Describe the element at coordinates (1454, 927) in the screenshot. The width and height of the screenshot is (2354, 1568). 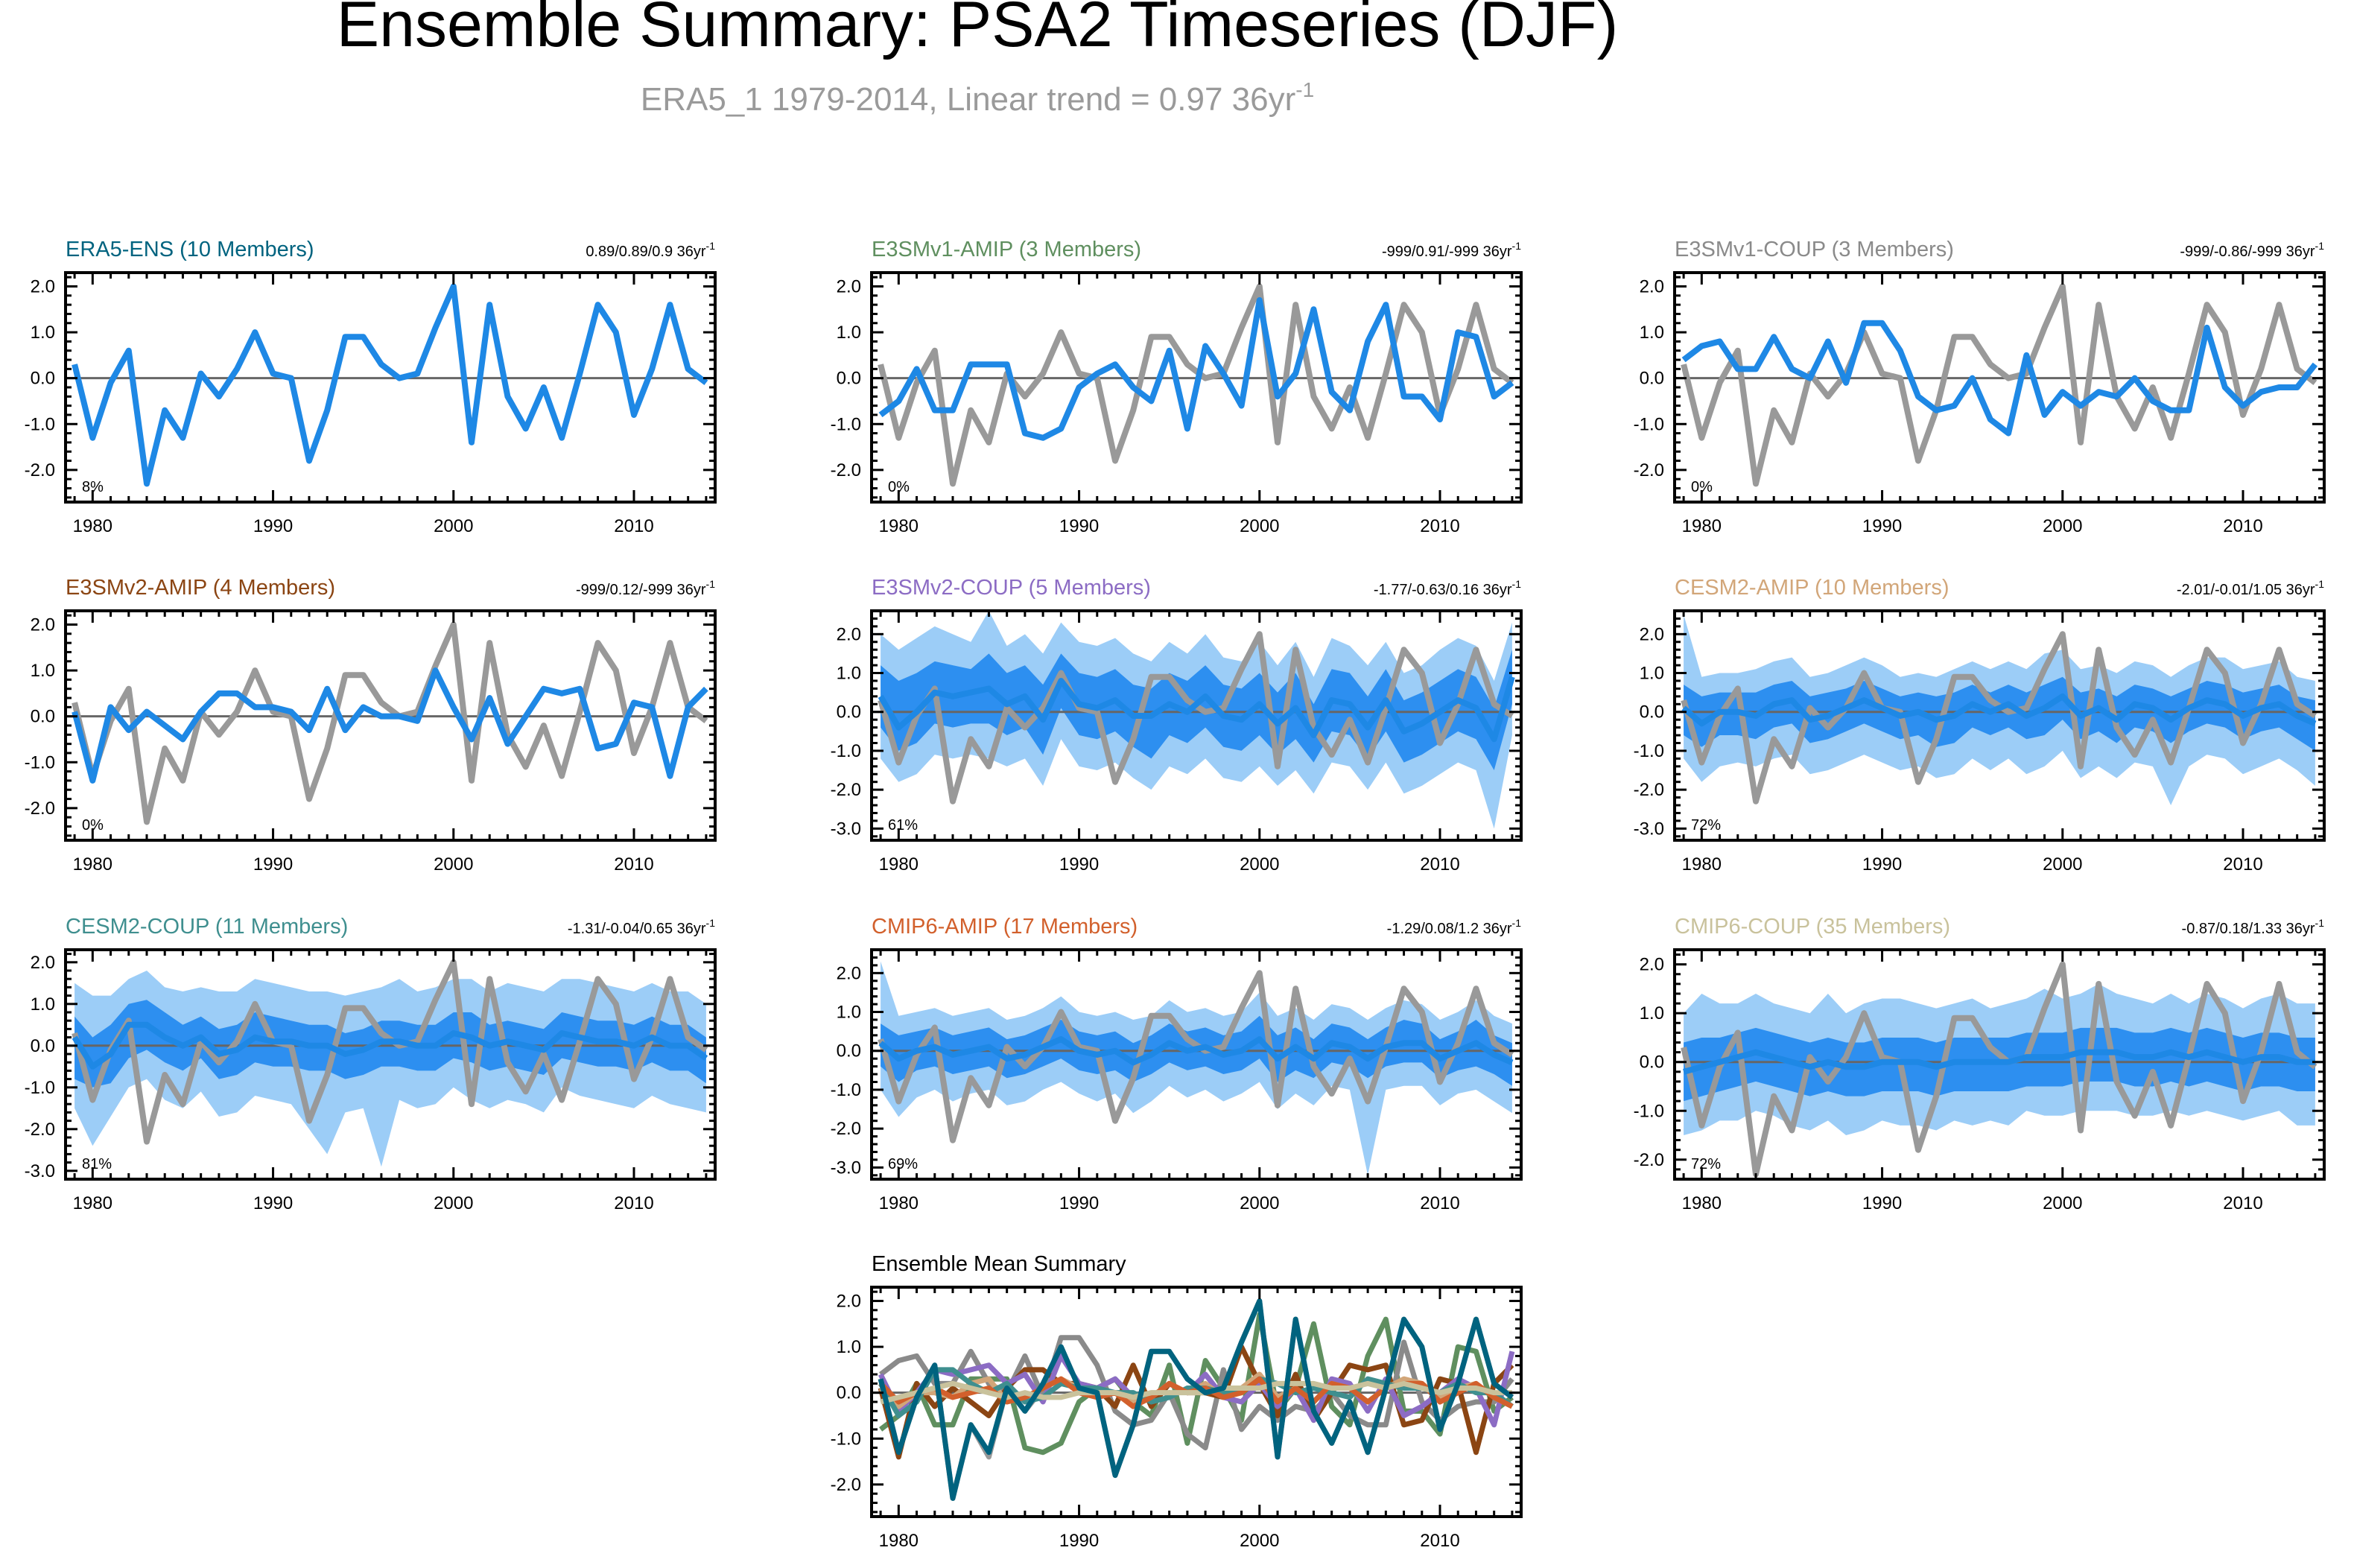
I see `trend-label: -1.29/0.08/1.2 36yr-1` at that location.